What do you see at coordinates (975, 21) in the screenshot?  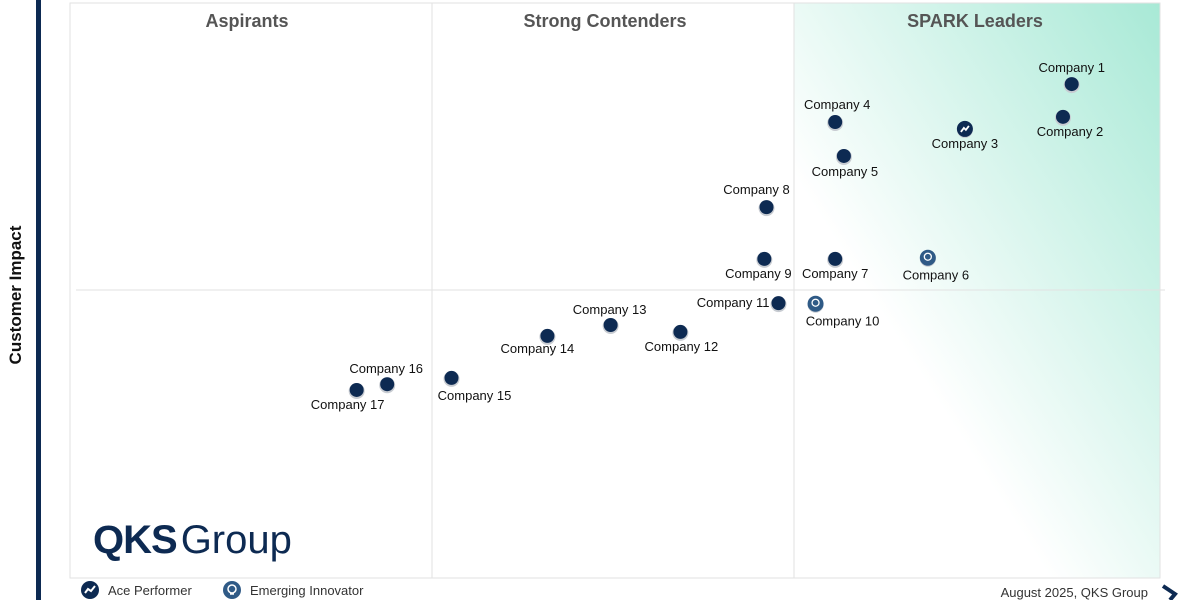 I see `quadrant-title-spark-leaders: SPARK Leaders` at bounding box center [975, 21].